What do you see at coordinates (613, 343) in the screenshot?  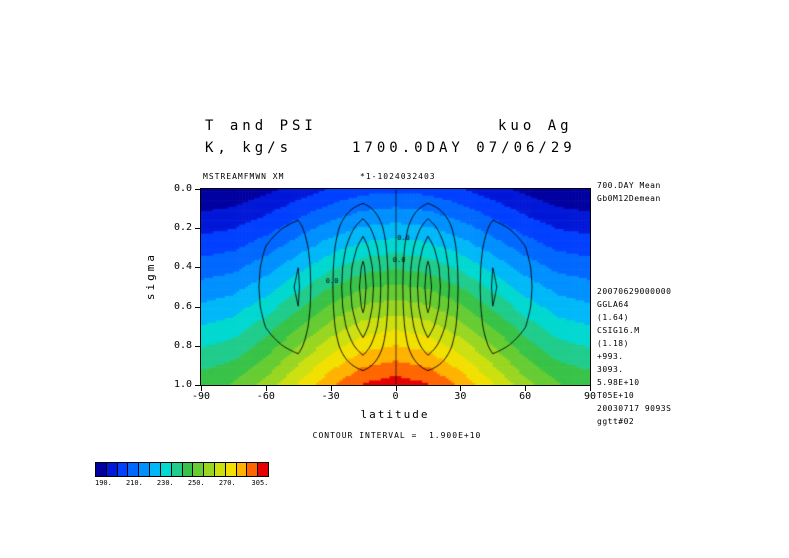 I see `annotation-line: (1.18)` at bounding box center [613, 343].